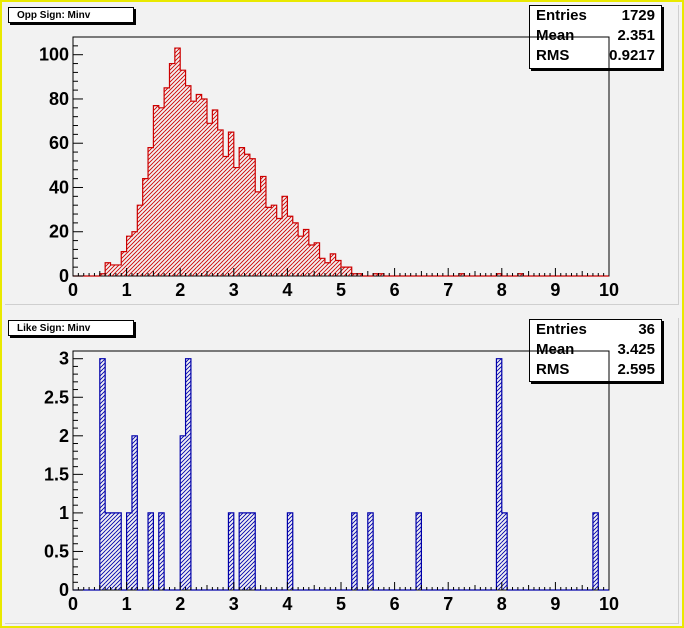 Image resolution: width=684 pixels, height=628 pixels. Describe the element at coordinates (56, 474) in the screenshot. I see `y-tick-label: 1.5` at that location.